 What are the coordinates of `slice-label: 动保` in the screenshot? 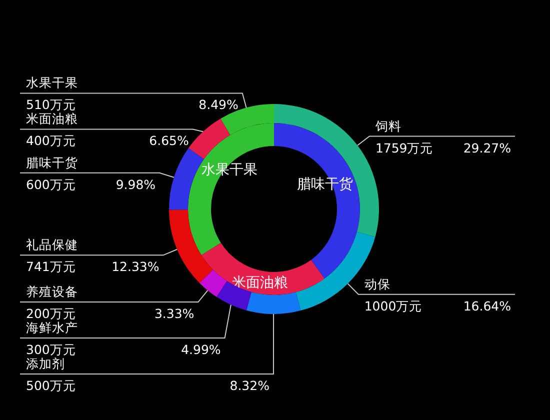 It's located at (377, 284).